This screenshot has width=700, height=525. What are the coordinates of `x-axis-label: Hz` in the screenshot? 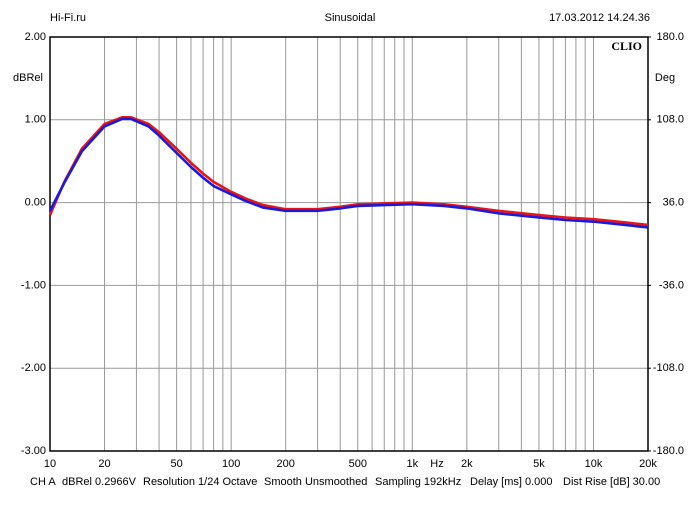 It's located at (436, 464).